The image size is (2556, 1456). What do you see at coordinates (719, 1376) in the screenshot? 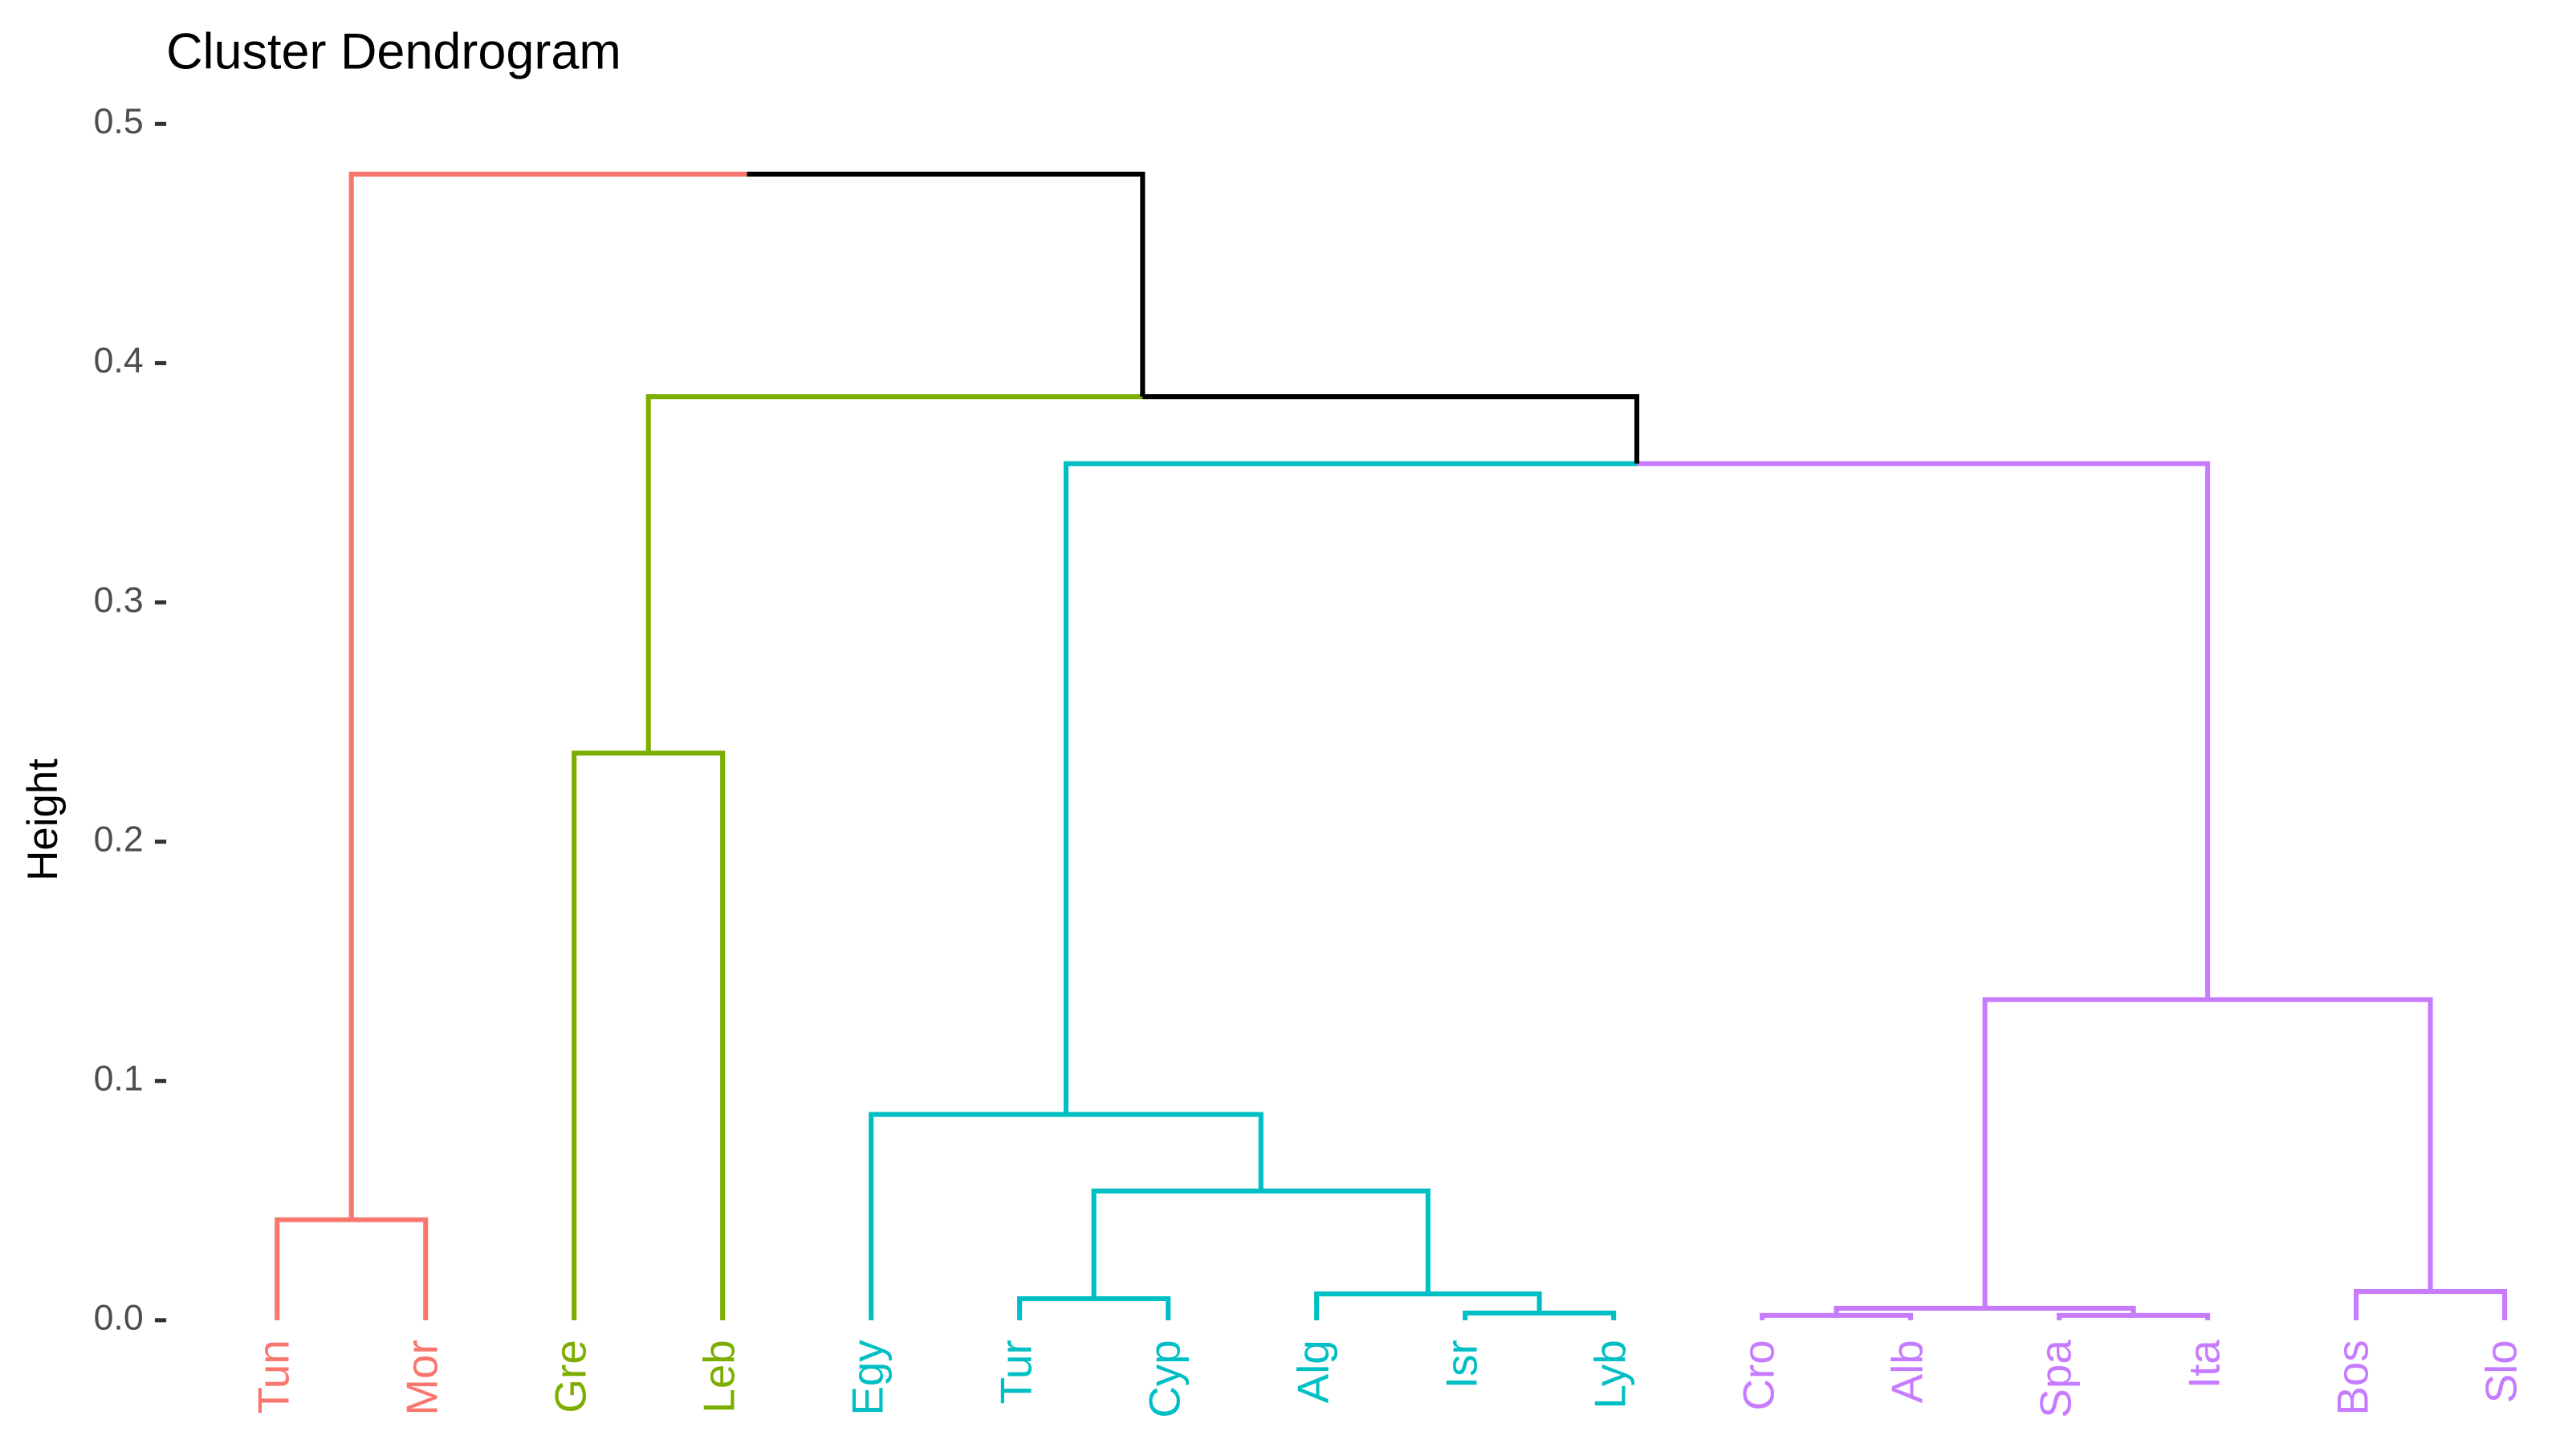
I see `leaf-label: Leb` at bounding box center [719, 1376].